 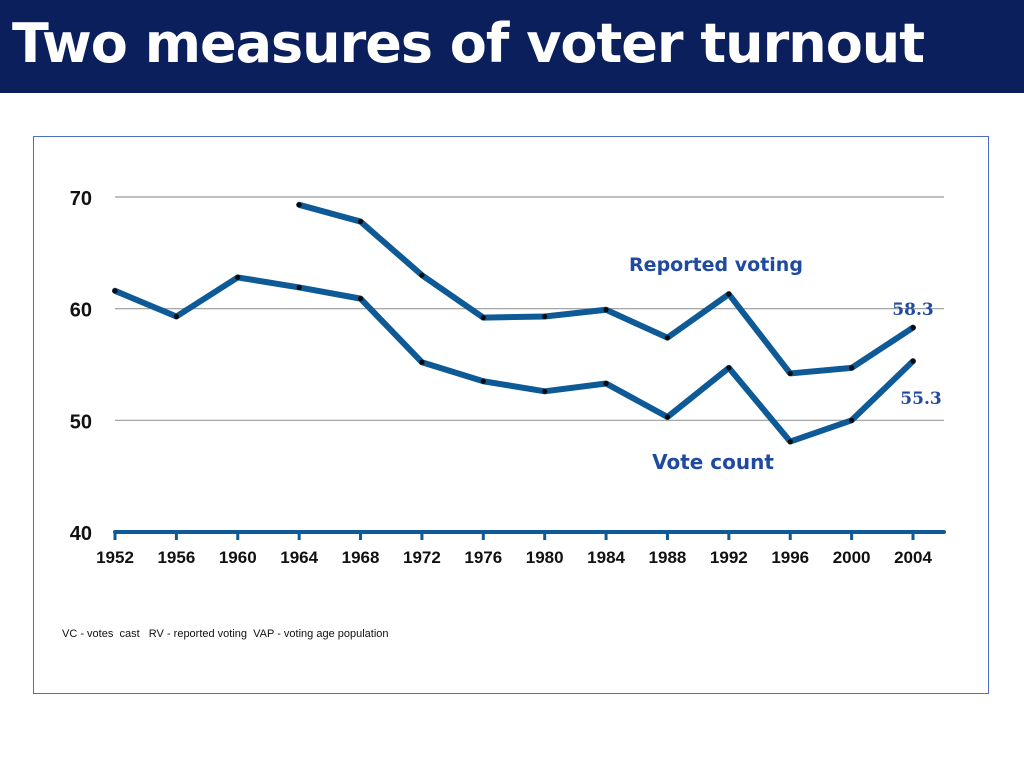 I want to click on title-bar: Two measures of voter turnout, so click(x=512, y=46).